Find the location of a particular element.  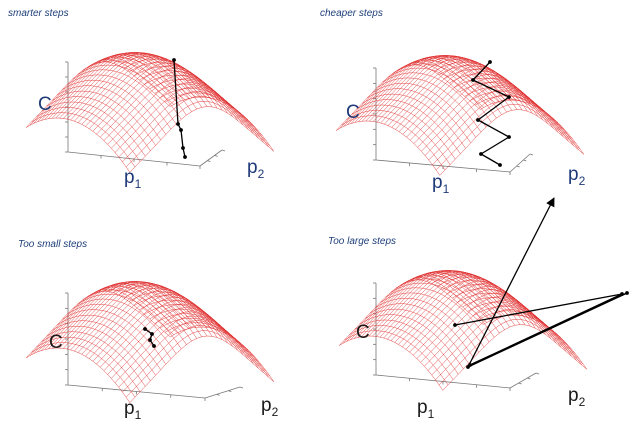

caption-too-large-steps: Too large steps is located at coordinates (362, 241).